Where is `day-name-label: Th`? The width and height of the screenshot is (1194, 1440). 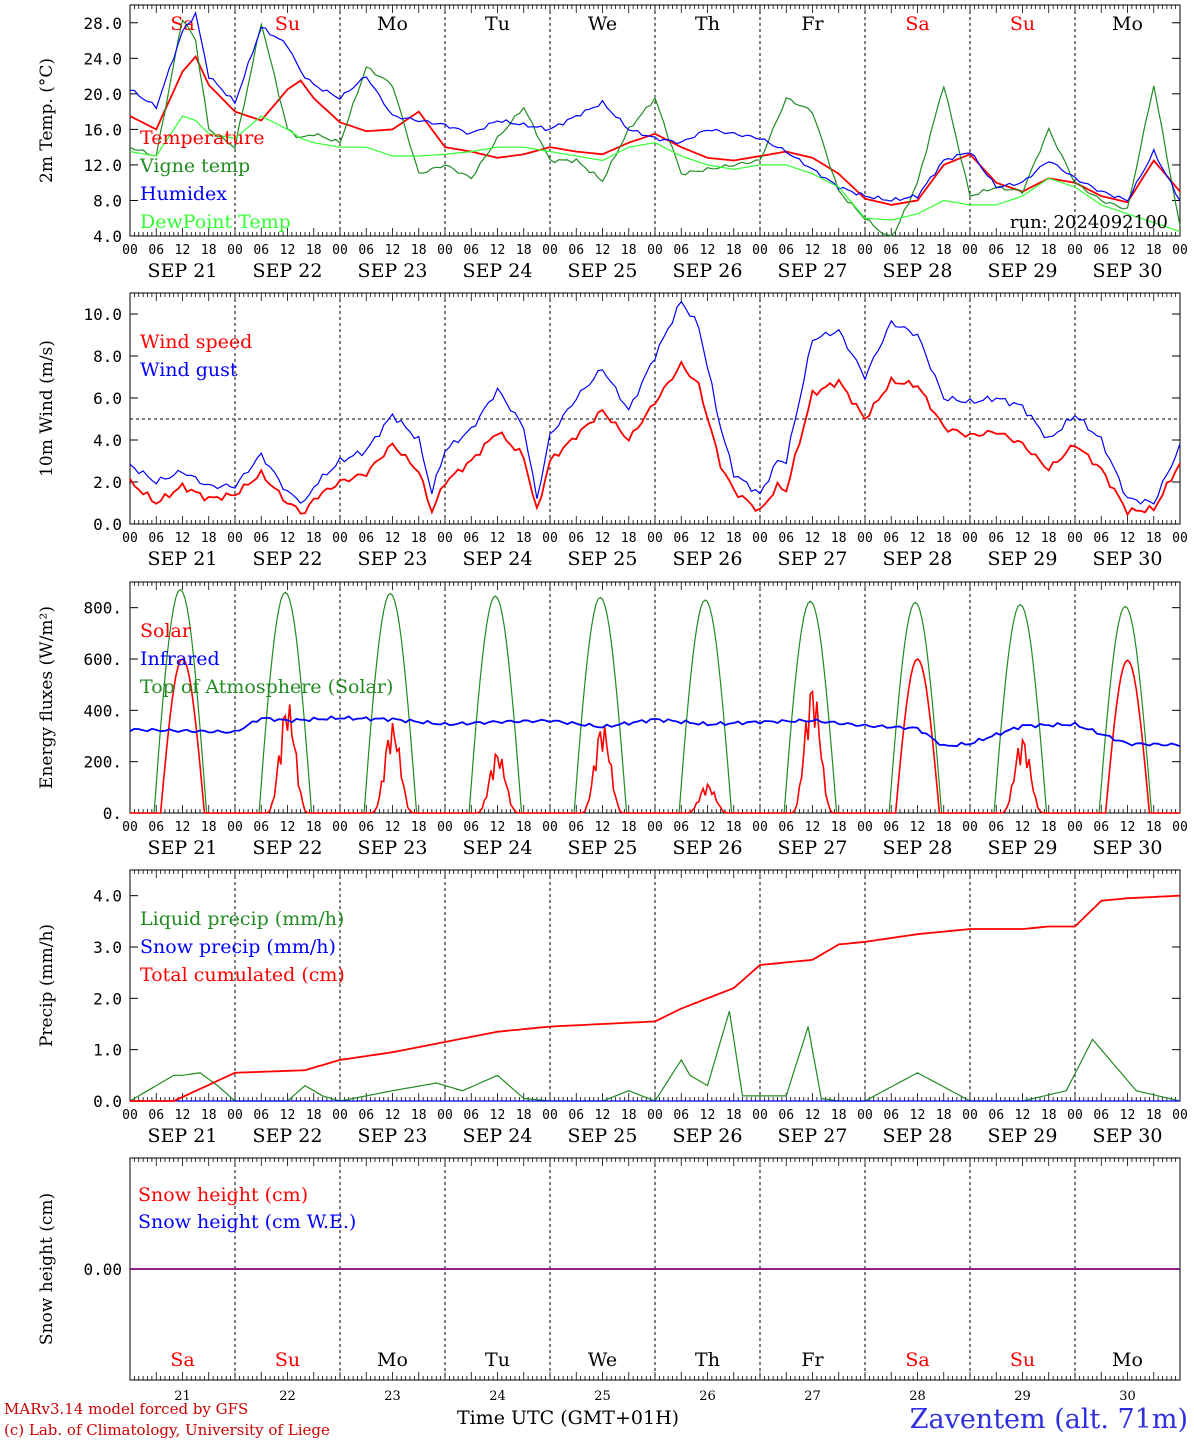 day-name-label: Th is located at coordinates (707, 1360).